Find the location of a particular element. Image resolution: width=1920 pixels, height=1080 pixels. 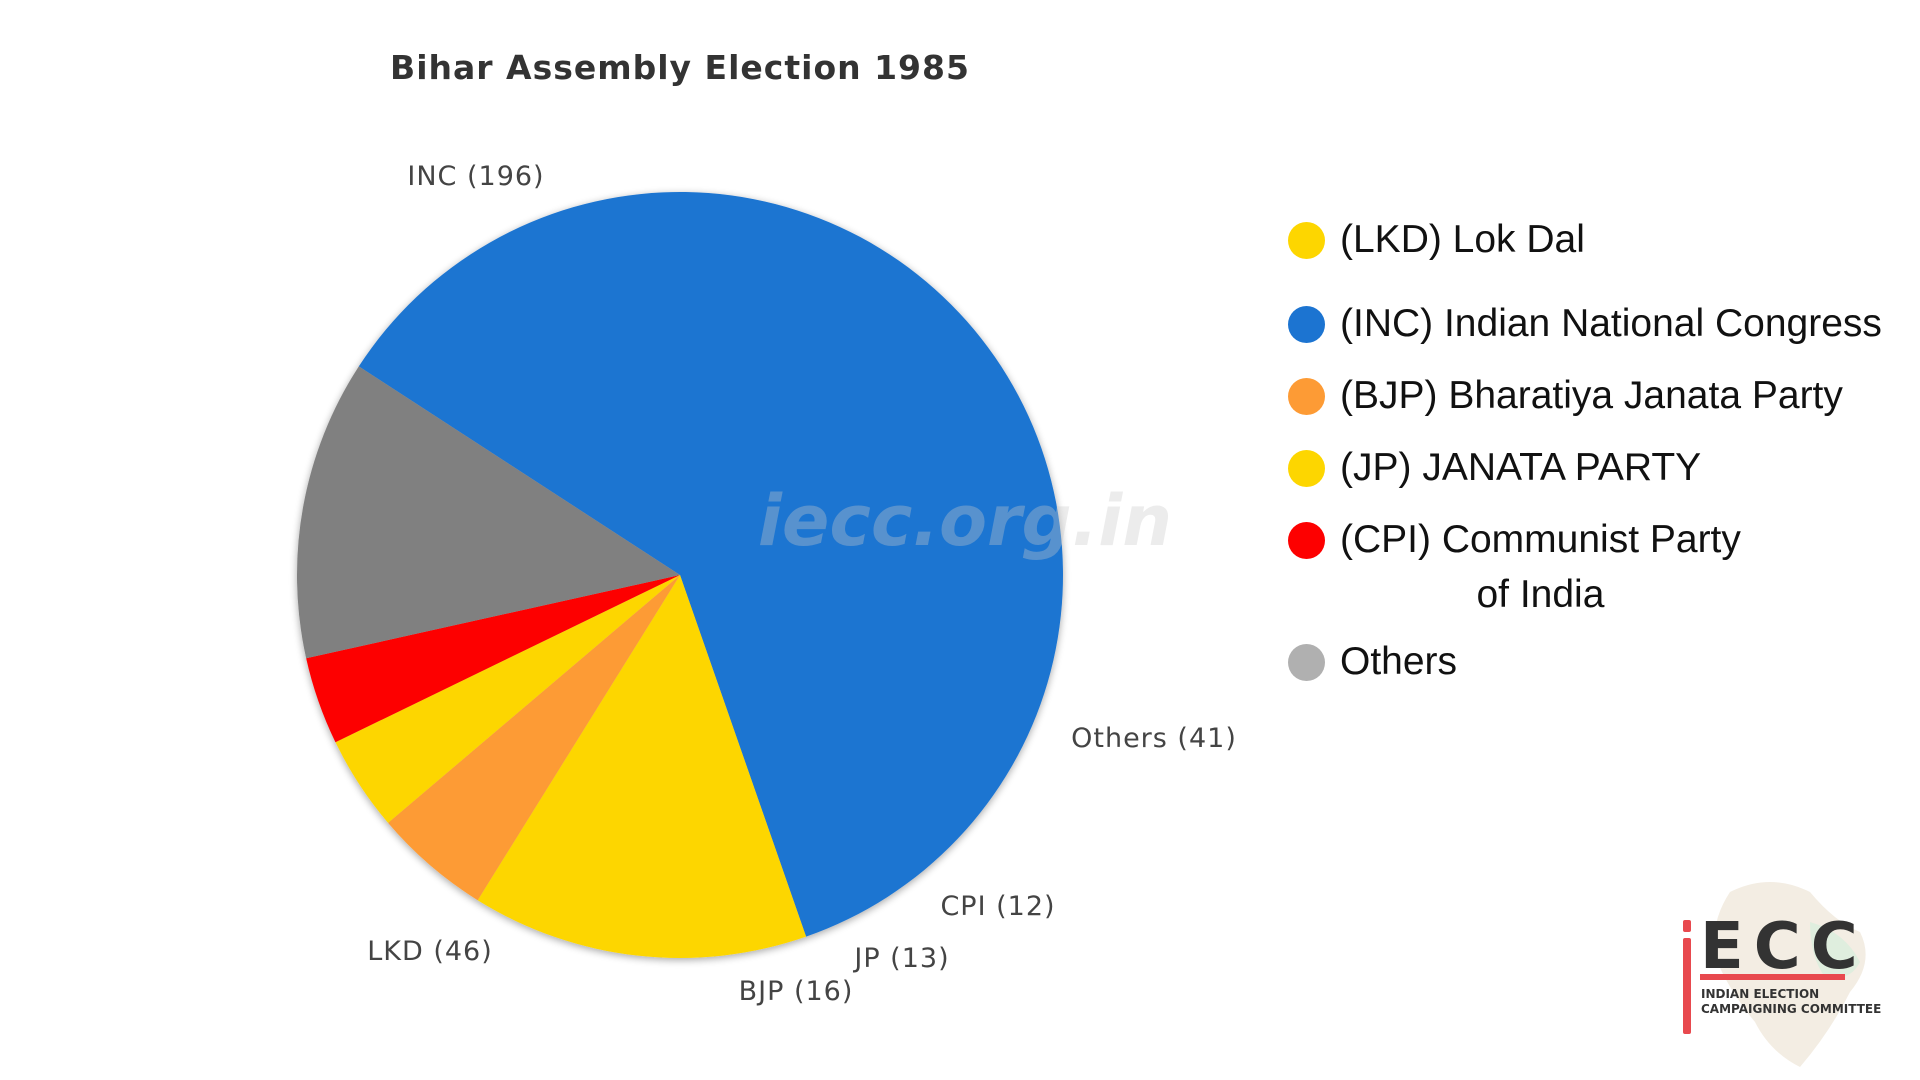

logo-i-stem is located at coordinates (1687, 986).